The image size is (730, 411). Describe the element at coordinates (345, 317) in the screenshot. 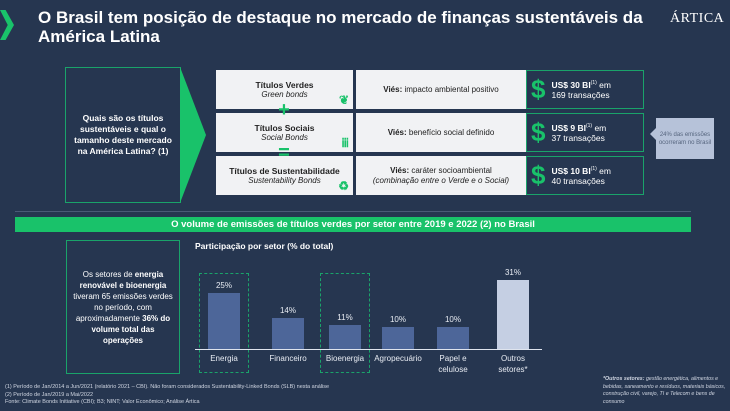

I see `data-label: 11%` at that location.